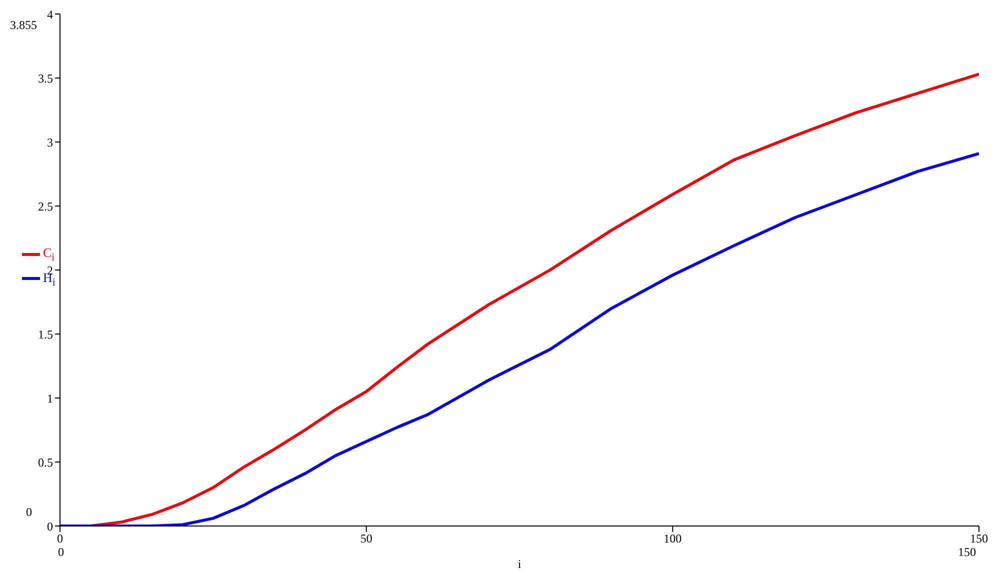  Describe the element at coordinates (50, 14) in the screenshot. I see `y-tick-label: 4` at that location.